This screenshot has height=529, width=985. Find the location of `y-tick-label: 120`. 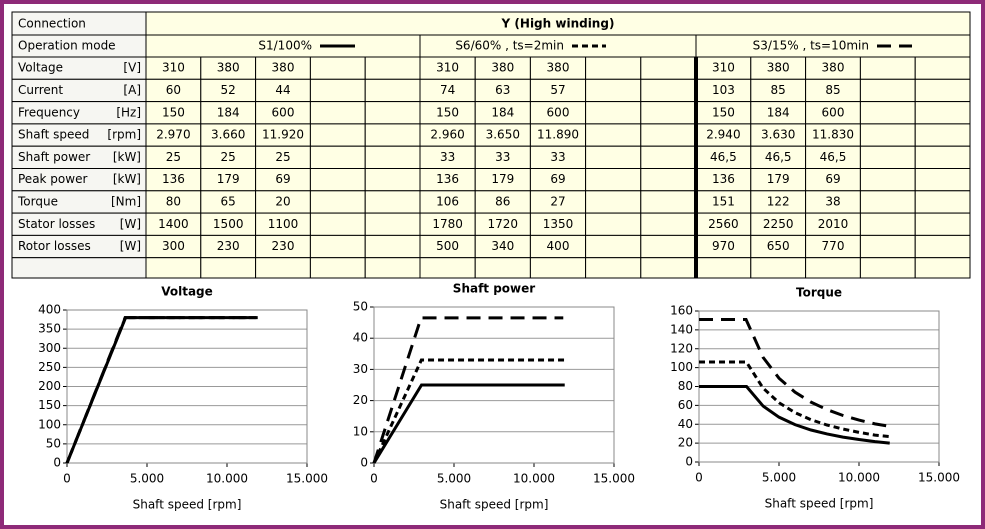

y-tick-label: 120 is located at coordinates (681, 348).